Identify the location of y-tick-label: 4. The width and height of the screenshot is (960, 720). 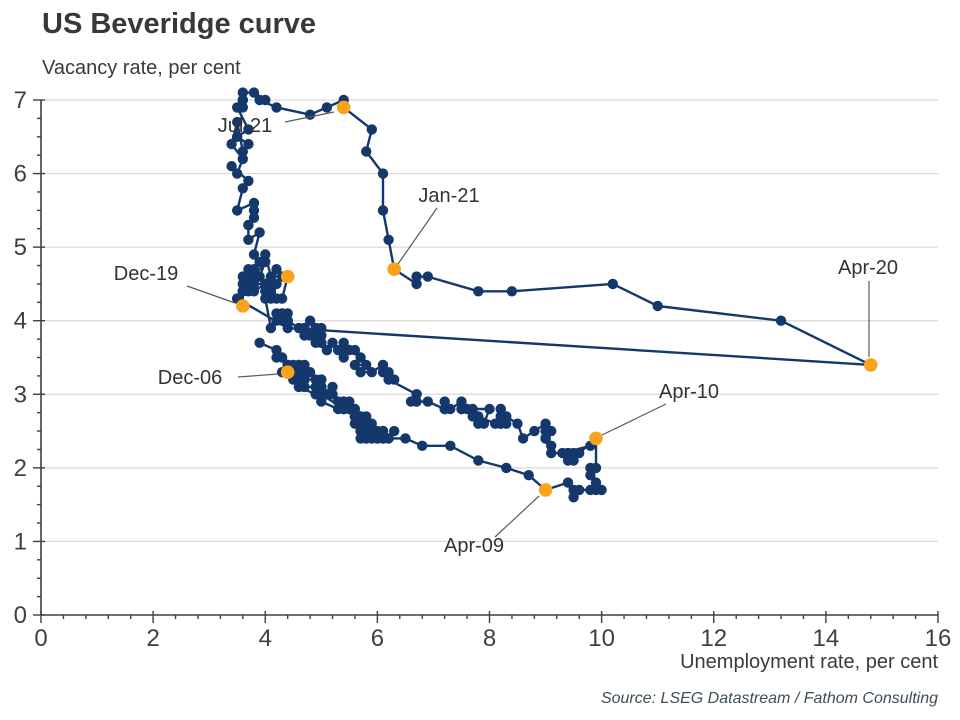
(20, 321).